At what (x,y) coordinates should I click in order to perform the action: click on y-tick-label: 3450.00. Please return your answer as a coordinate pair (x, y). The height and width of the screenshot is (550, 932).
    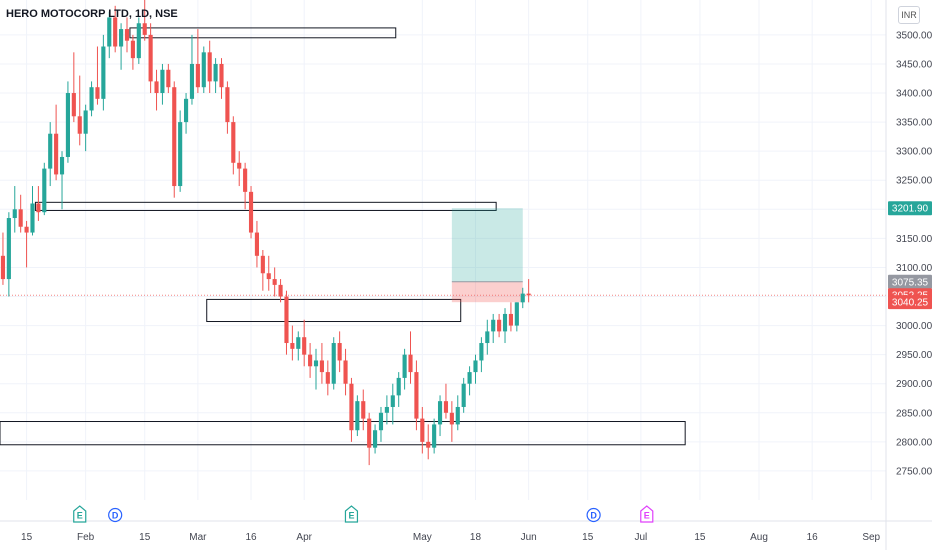
    Looking at the image, I should click on (914, 64).